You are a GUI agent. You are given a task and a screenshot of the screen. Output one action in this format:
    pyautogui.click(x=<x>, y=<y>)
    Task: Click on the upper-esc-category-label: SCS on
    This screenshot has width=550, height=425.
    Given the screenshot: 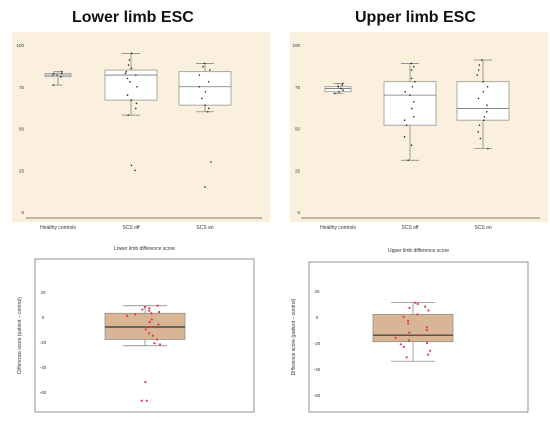 What is the action you would take?
    pyautogui.click(x=482, y=228)
    